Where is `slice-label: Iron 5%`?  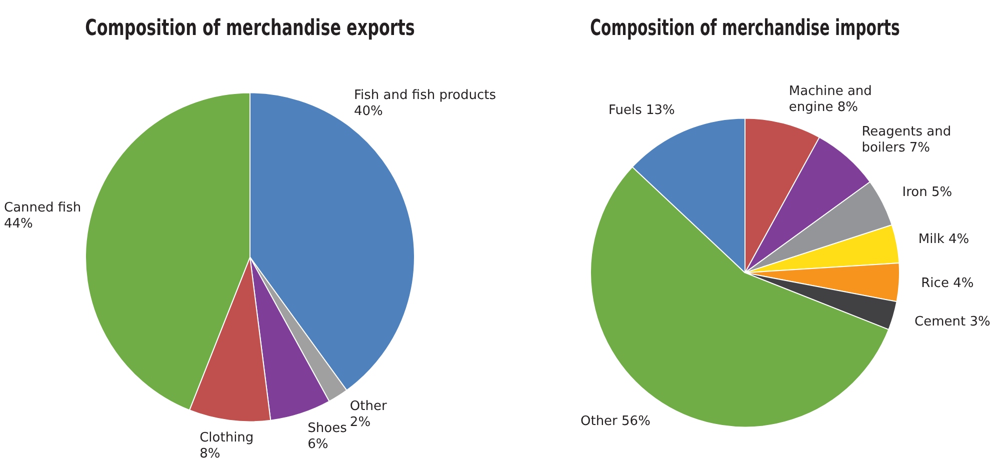
slice-label: Iron 5% is located at coordinates (927, 192).